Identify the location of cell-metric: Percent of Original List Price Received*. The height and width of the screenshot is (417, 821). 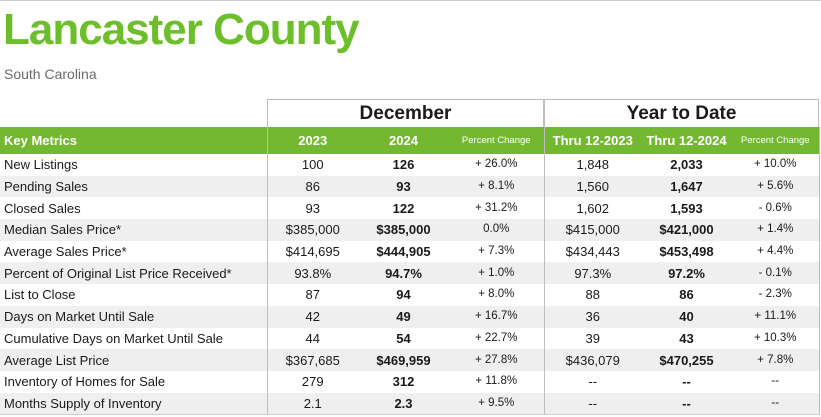
(133, 273).